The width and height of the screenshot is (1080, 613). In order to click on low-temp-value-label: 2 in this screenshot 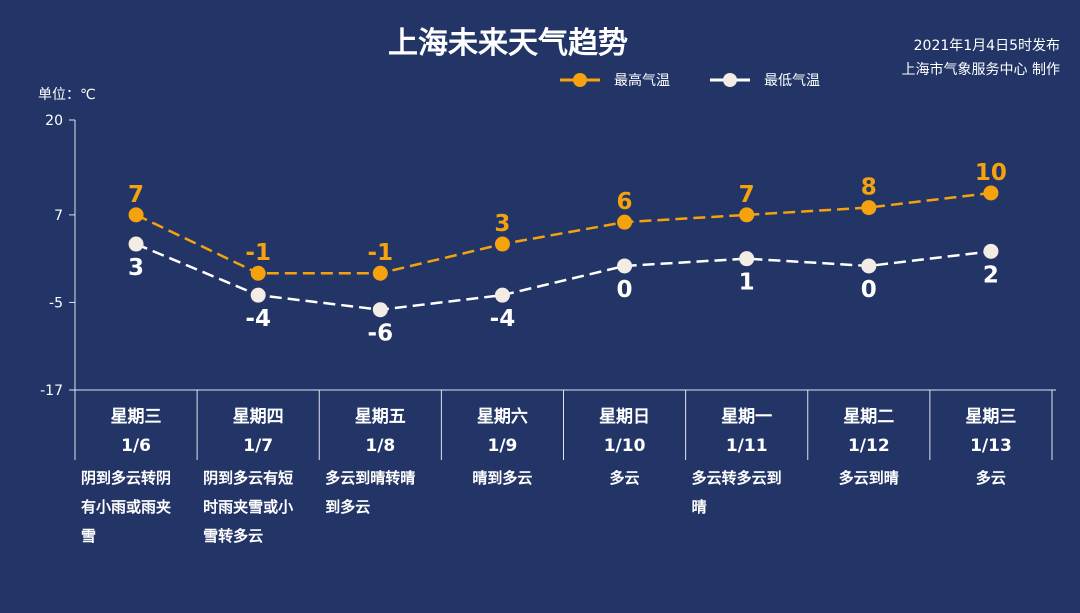, I will do `click(991, 275)`.